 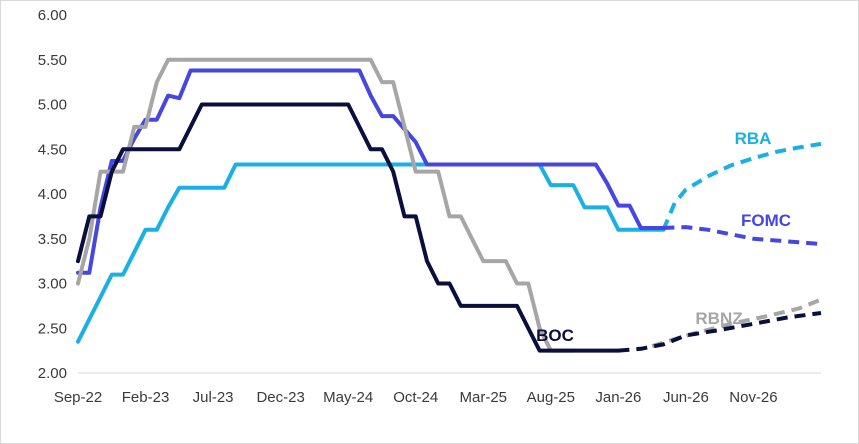 I want to click on y-tick-label: 3.00, so click(x=52, y=284).